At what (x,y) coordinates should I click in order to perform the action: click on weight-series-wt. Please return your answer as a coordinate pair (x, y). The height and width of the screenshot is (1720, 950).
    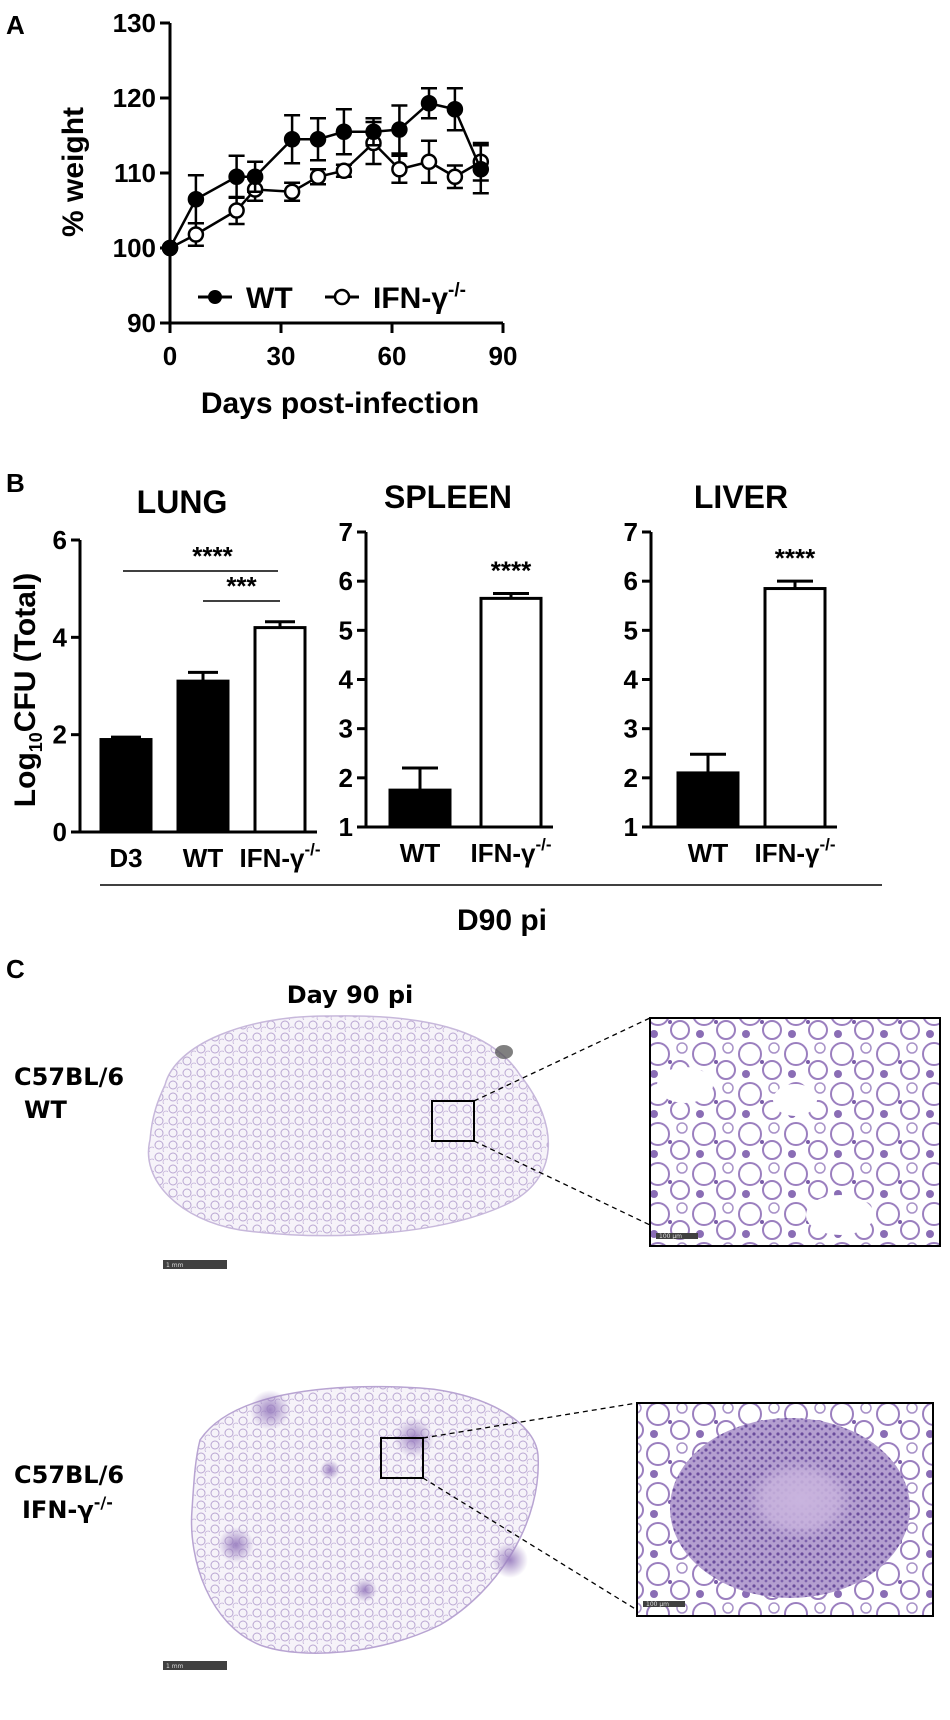
    Looking at the image, I should click on (325, 172).